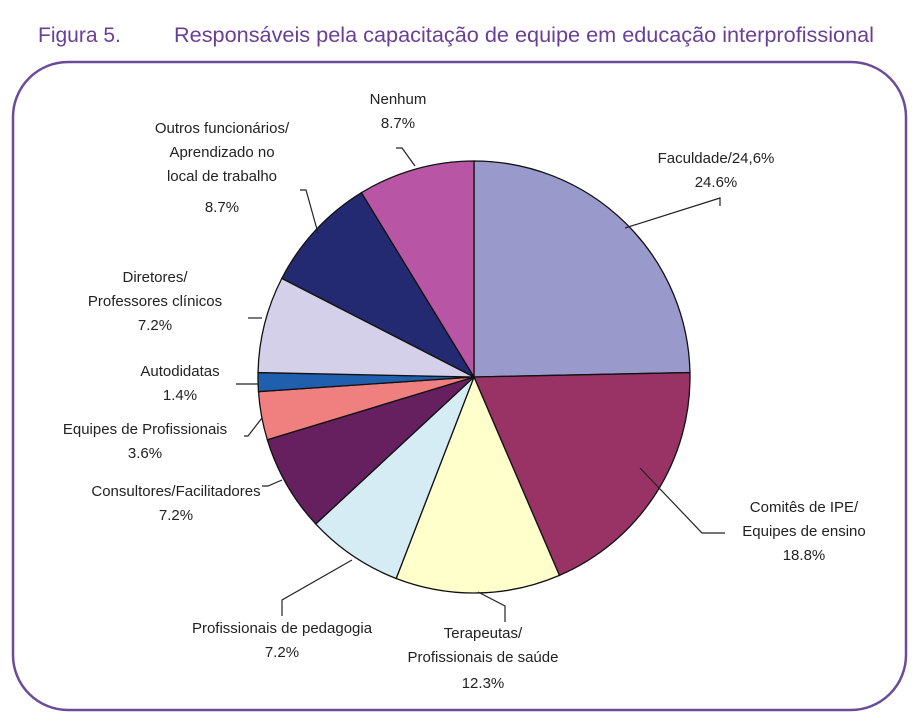 This screenshot has height=722, width=919. What do you see at coordinates (716, 182) in the screenshot?
I see `value-label: 24.6%` at bounding box center [716, 182].